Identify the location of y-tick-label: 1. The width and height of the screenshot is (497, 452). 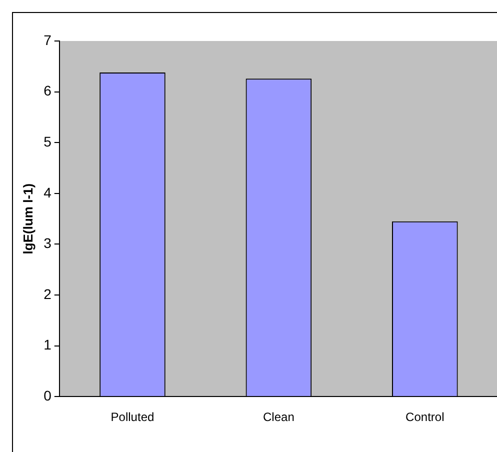
(48, 344).